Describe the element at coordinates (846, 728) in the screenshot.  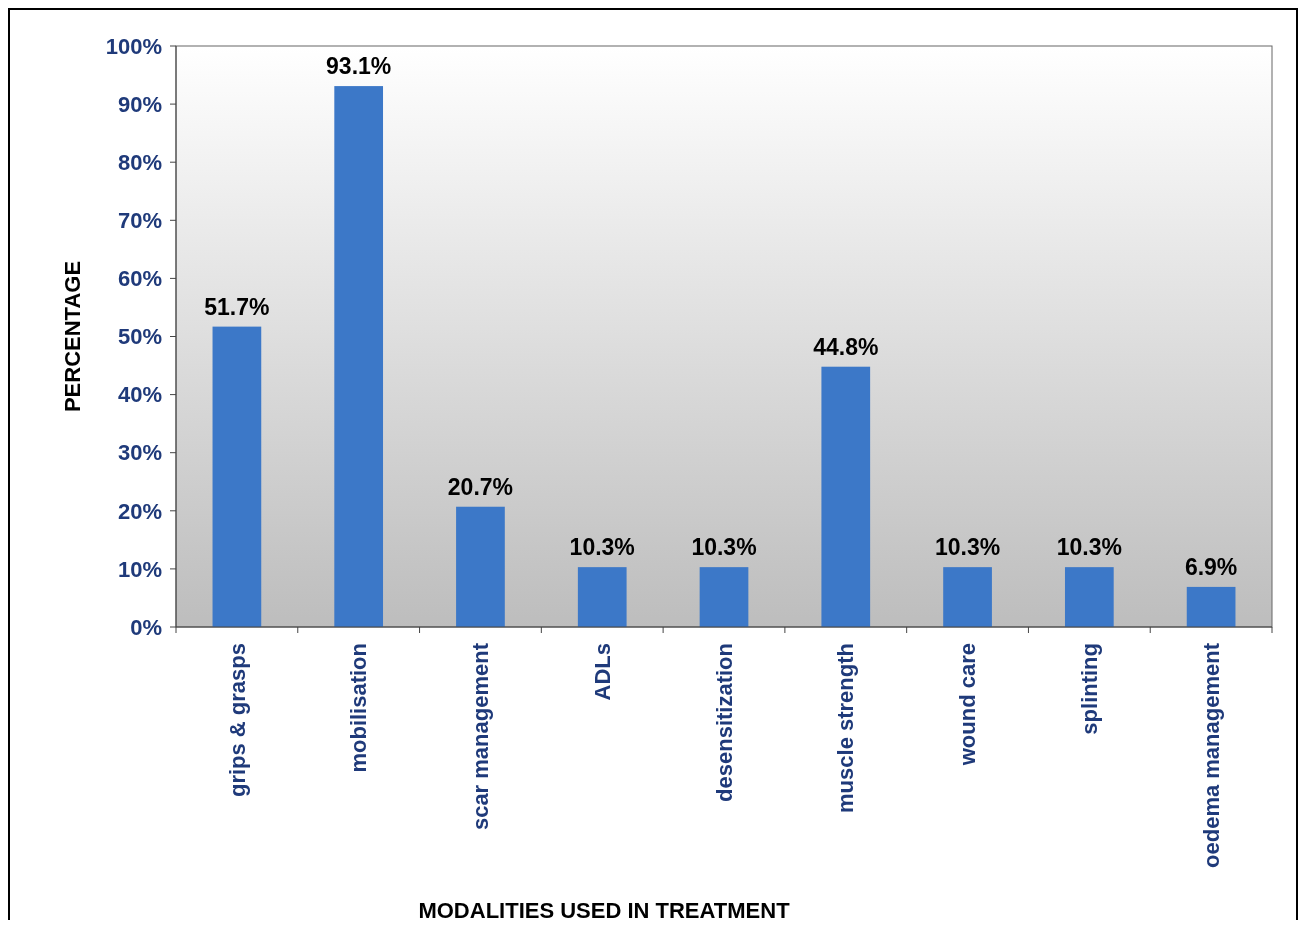
I see `x-tick-label: muscle strength` at that location.